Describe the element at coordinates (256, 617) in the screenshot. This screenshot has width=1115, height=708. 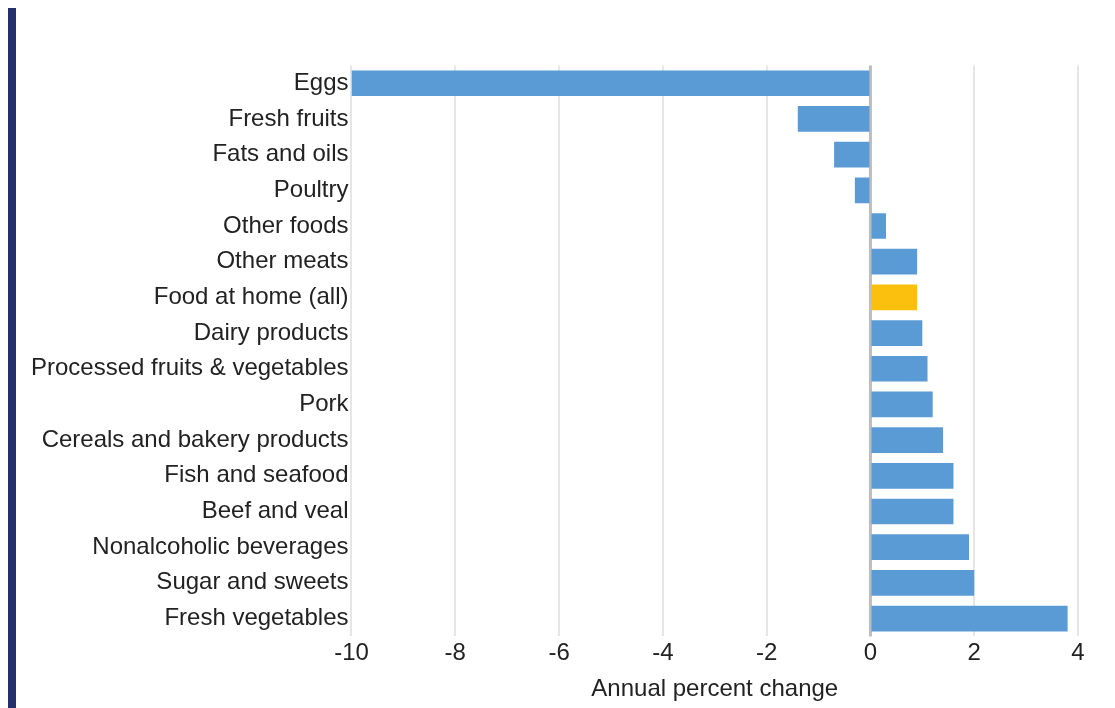
I see `y-tick-label: Fresh vegetables` at that location.